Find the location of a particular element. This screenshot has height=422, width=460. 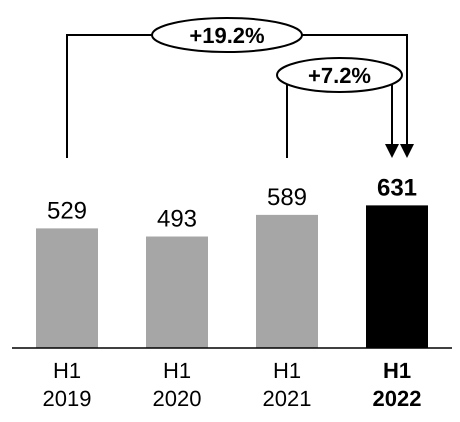

x-tick-label: H1 2021 is located at coordinates (287, 384).